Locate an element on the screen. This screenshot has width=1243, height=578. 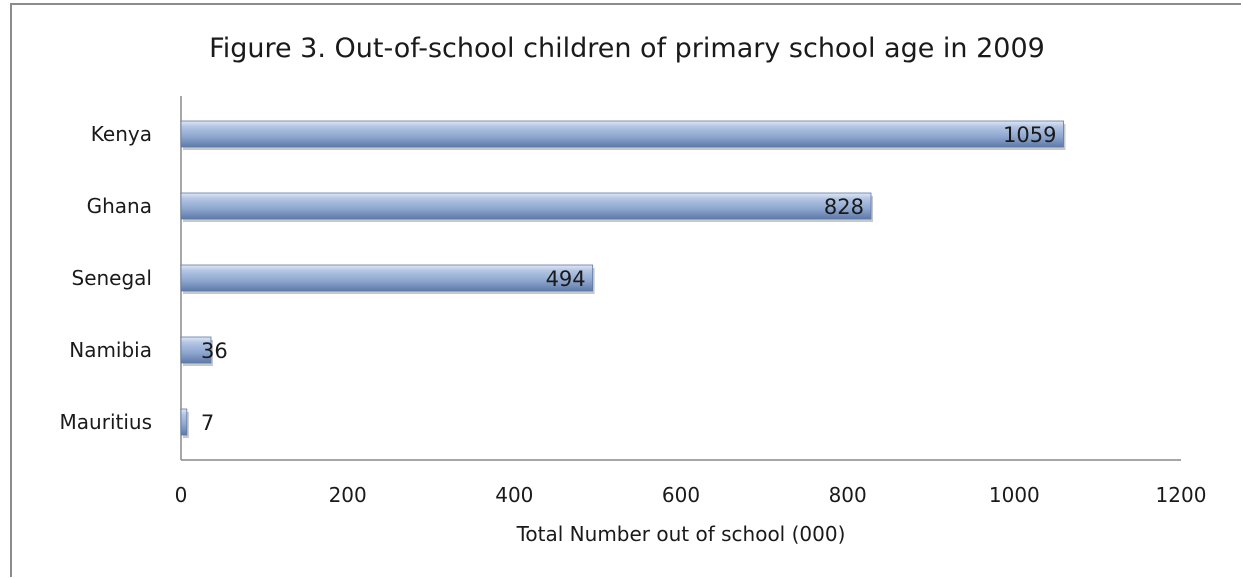
bar-ghana is located at coordinates (526, 206).